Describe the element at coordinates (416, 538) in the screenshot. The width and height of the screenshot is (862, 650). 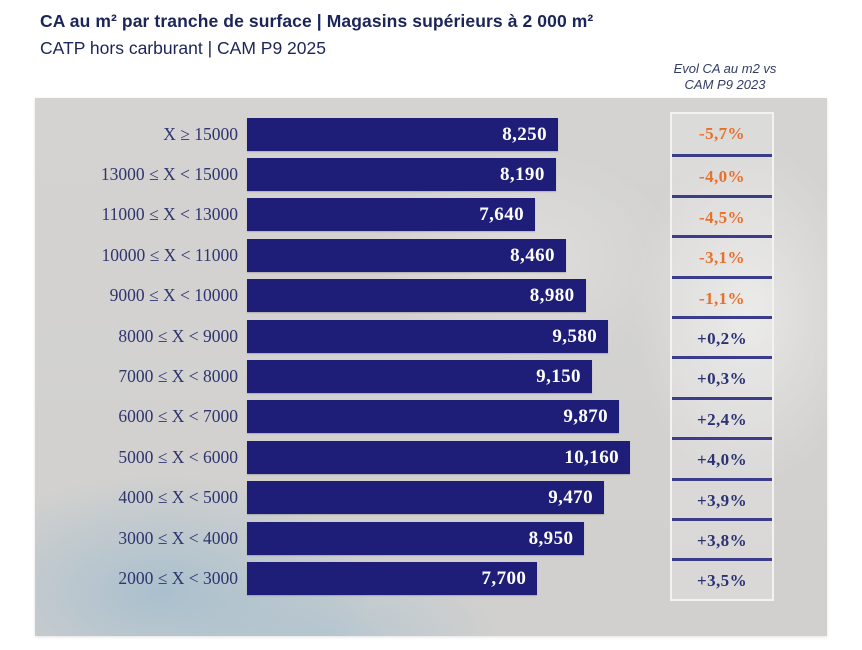
I see `bar: 8,950` at that location.